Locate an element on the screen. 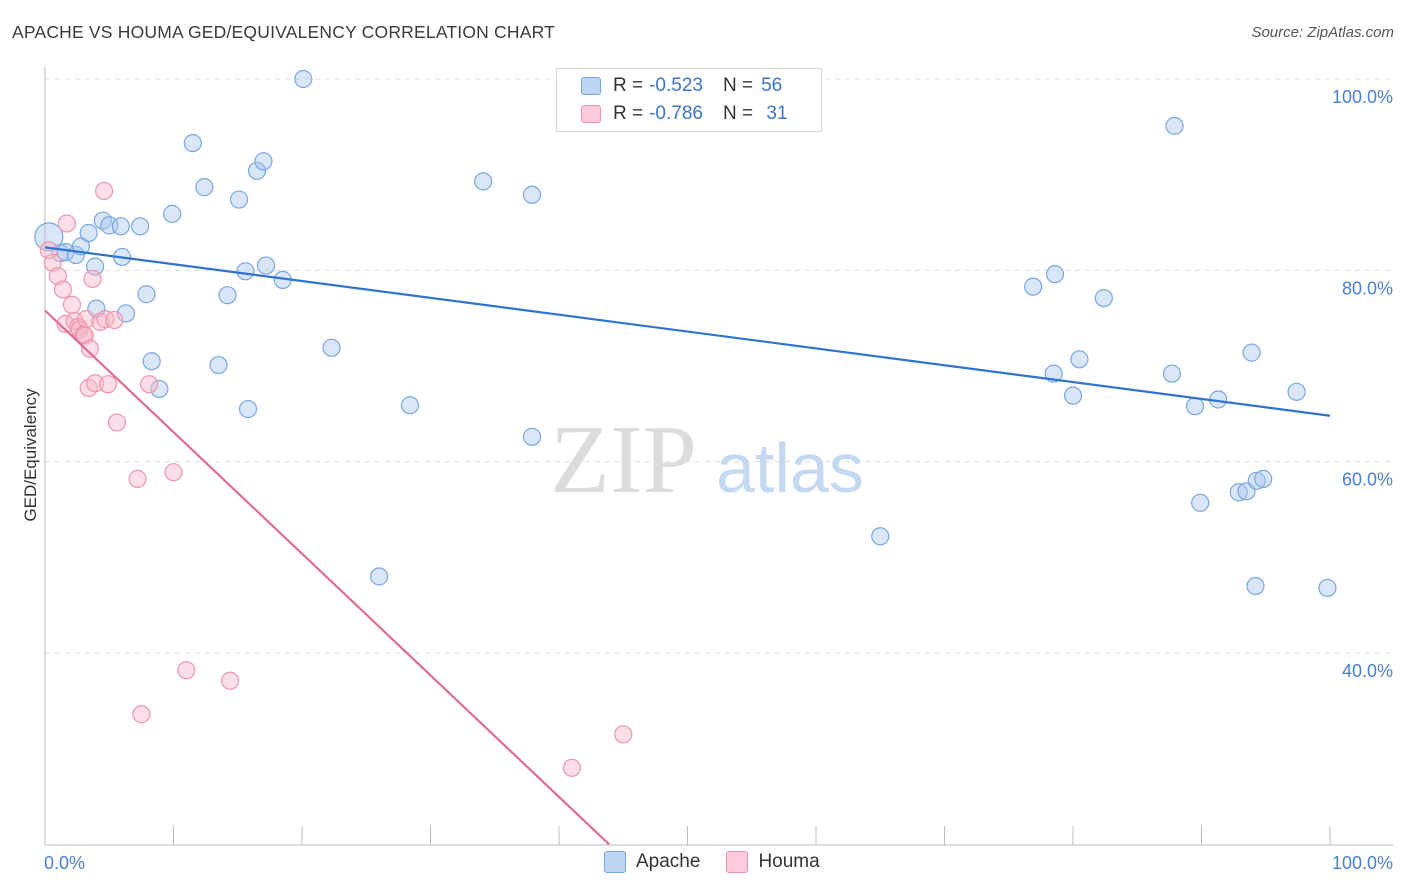  houma-swatch is located at coordinates (591, 114).